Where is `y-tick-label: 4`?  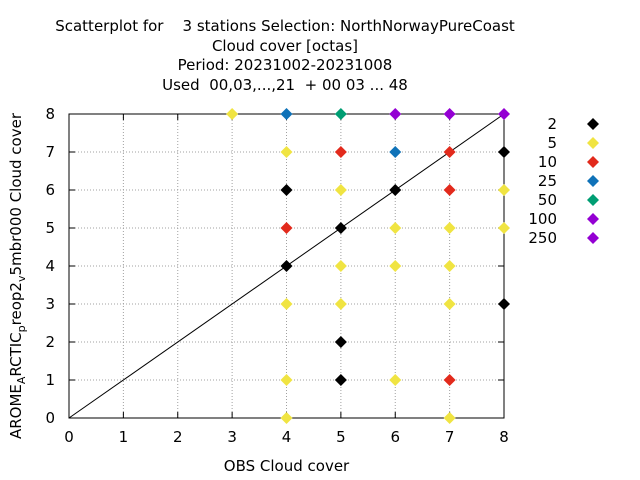
y-tick-label: 4 is located at coordinates (50, 266).